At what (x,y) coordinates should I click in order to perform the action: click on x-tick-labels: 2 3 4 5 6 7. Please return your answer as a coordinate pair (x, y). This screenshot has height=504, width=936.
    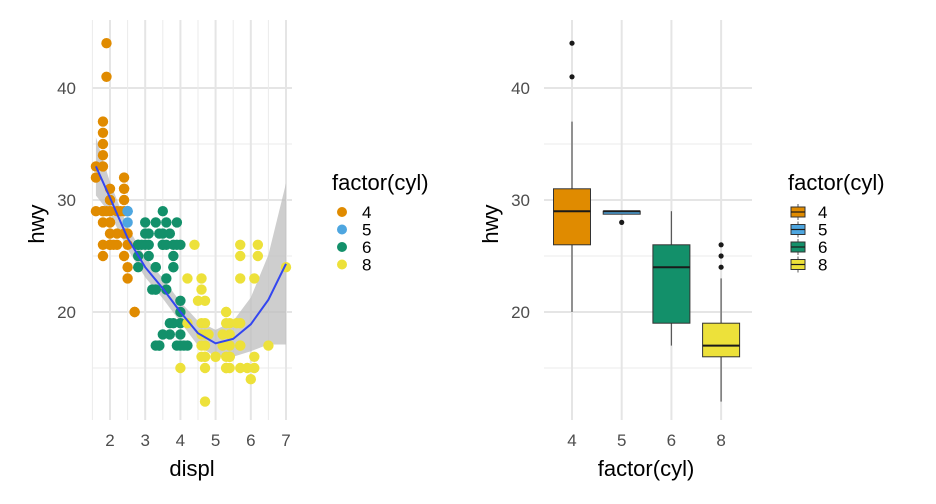
    Looking at the image, I should click on (197, 440).